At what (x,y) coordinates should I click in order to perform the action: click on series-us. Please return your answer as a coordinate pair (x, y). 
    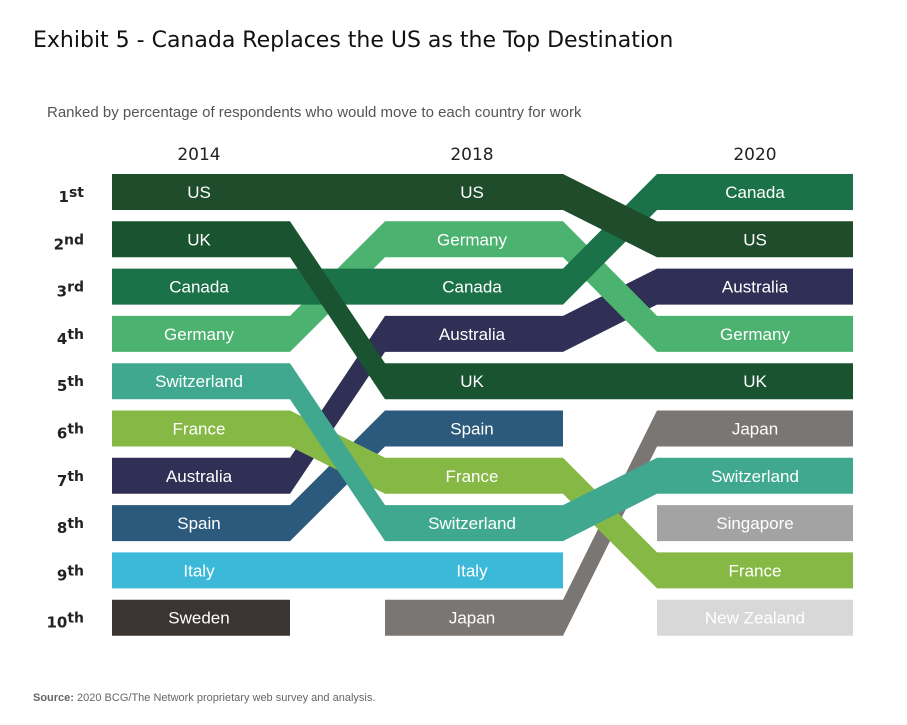
    Looking at the image, I should click on (482, 216).